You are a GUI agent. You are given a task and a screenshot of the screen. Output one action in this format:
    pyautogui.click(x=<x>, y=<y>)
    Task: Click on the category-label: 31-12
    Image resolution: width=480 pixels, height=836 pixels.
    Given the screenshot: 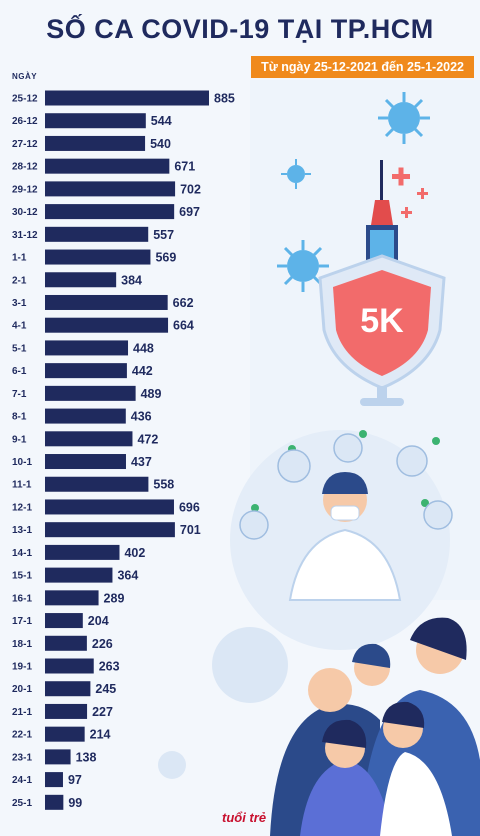 What is the action you would take?
    pyautogui.click(x=25, y=235)
    